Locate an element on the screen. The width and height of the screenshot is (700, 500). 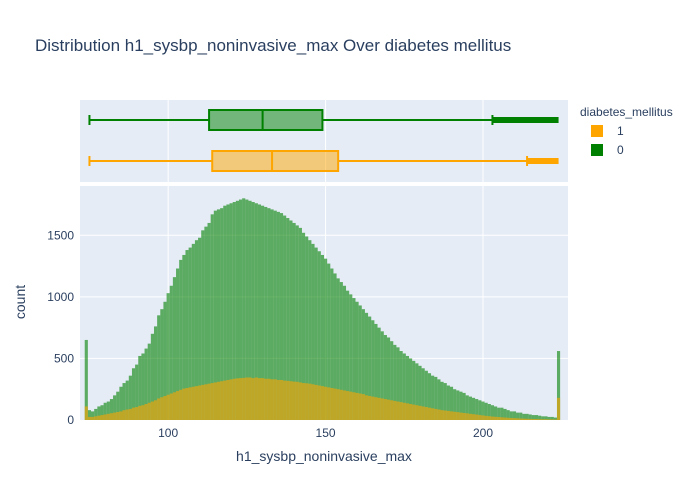
y-tick-label: 1500 is located at coordinates (60, 235).